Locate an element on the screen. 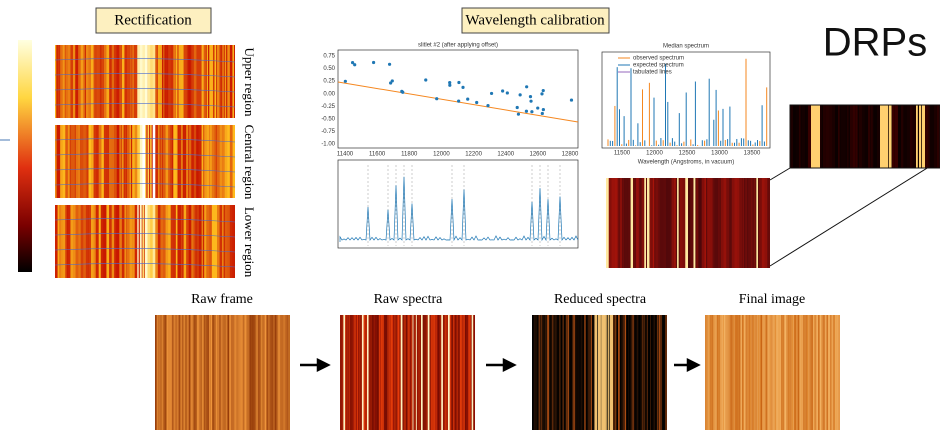 The width and height of the screenshot is (940, 434). plot-title: slitlet #2 (after applying offset) is located at coordinates (458, 46).